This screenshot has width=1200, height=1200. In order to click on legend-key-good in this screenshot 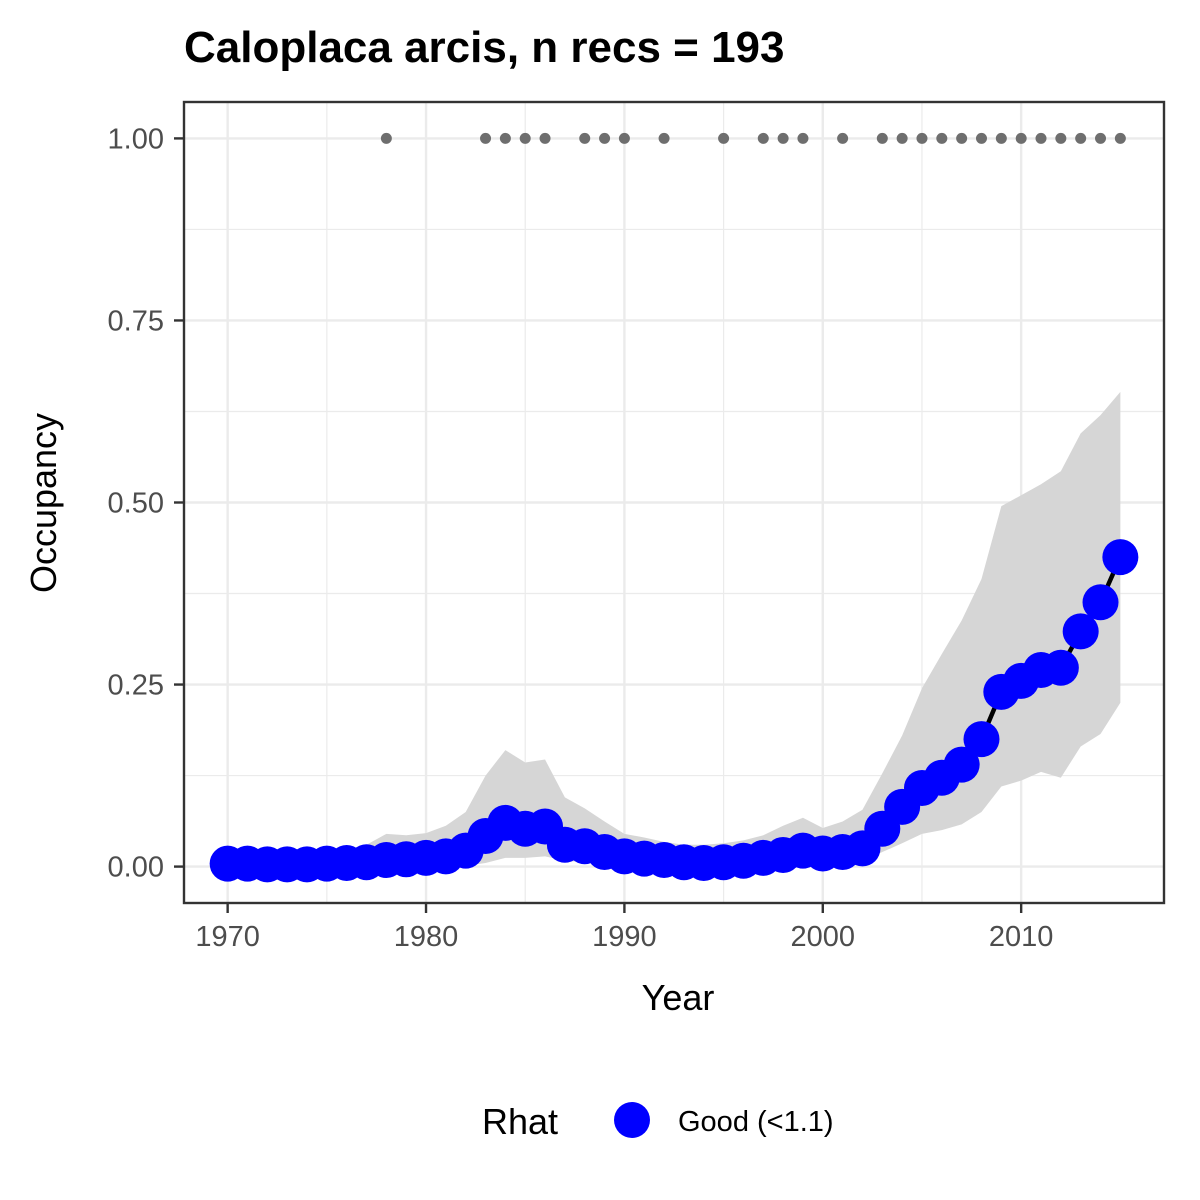, I will do `click(632, 1120)`.